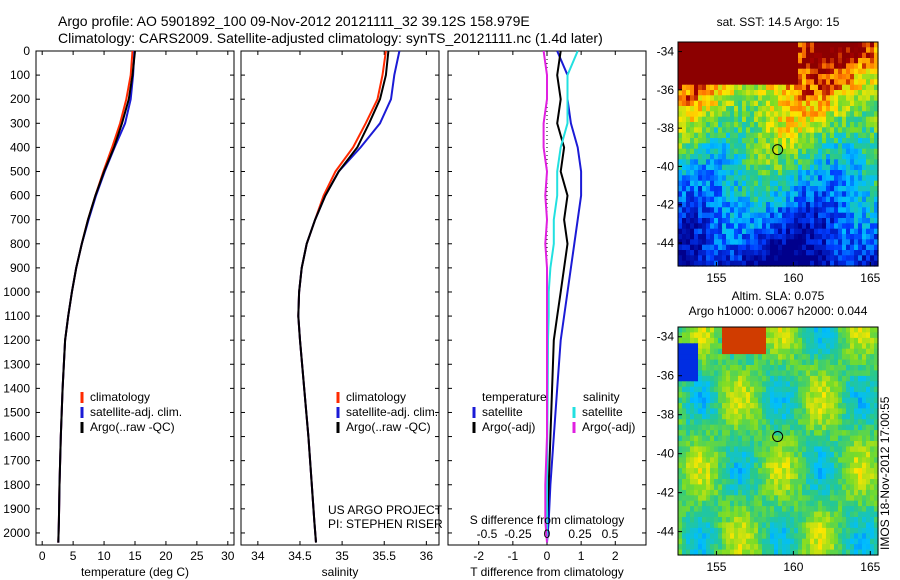 The height and width of the screenshot is (580, 900). Describe the element at coordinates (385, 556) in the screenshot. I see `x-tick-label: 35.5` at that location.